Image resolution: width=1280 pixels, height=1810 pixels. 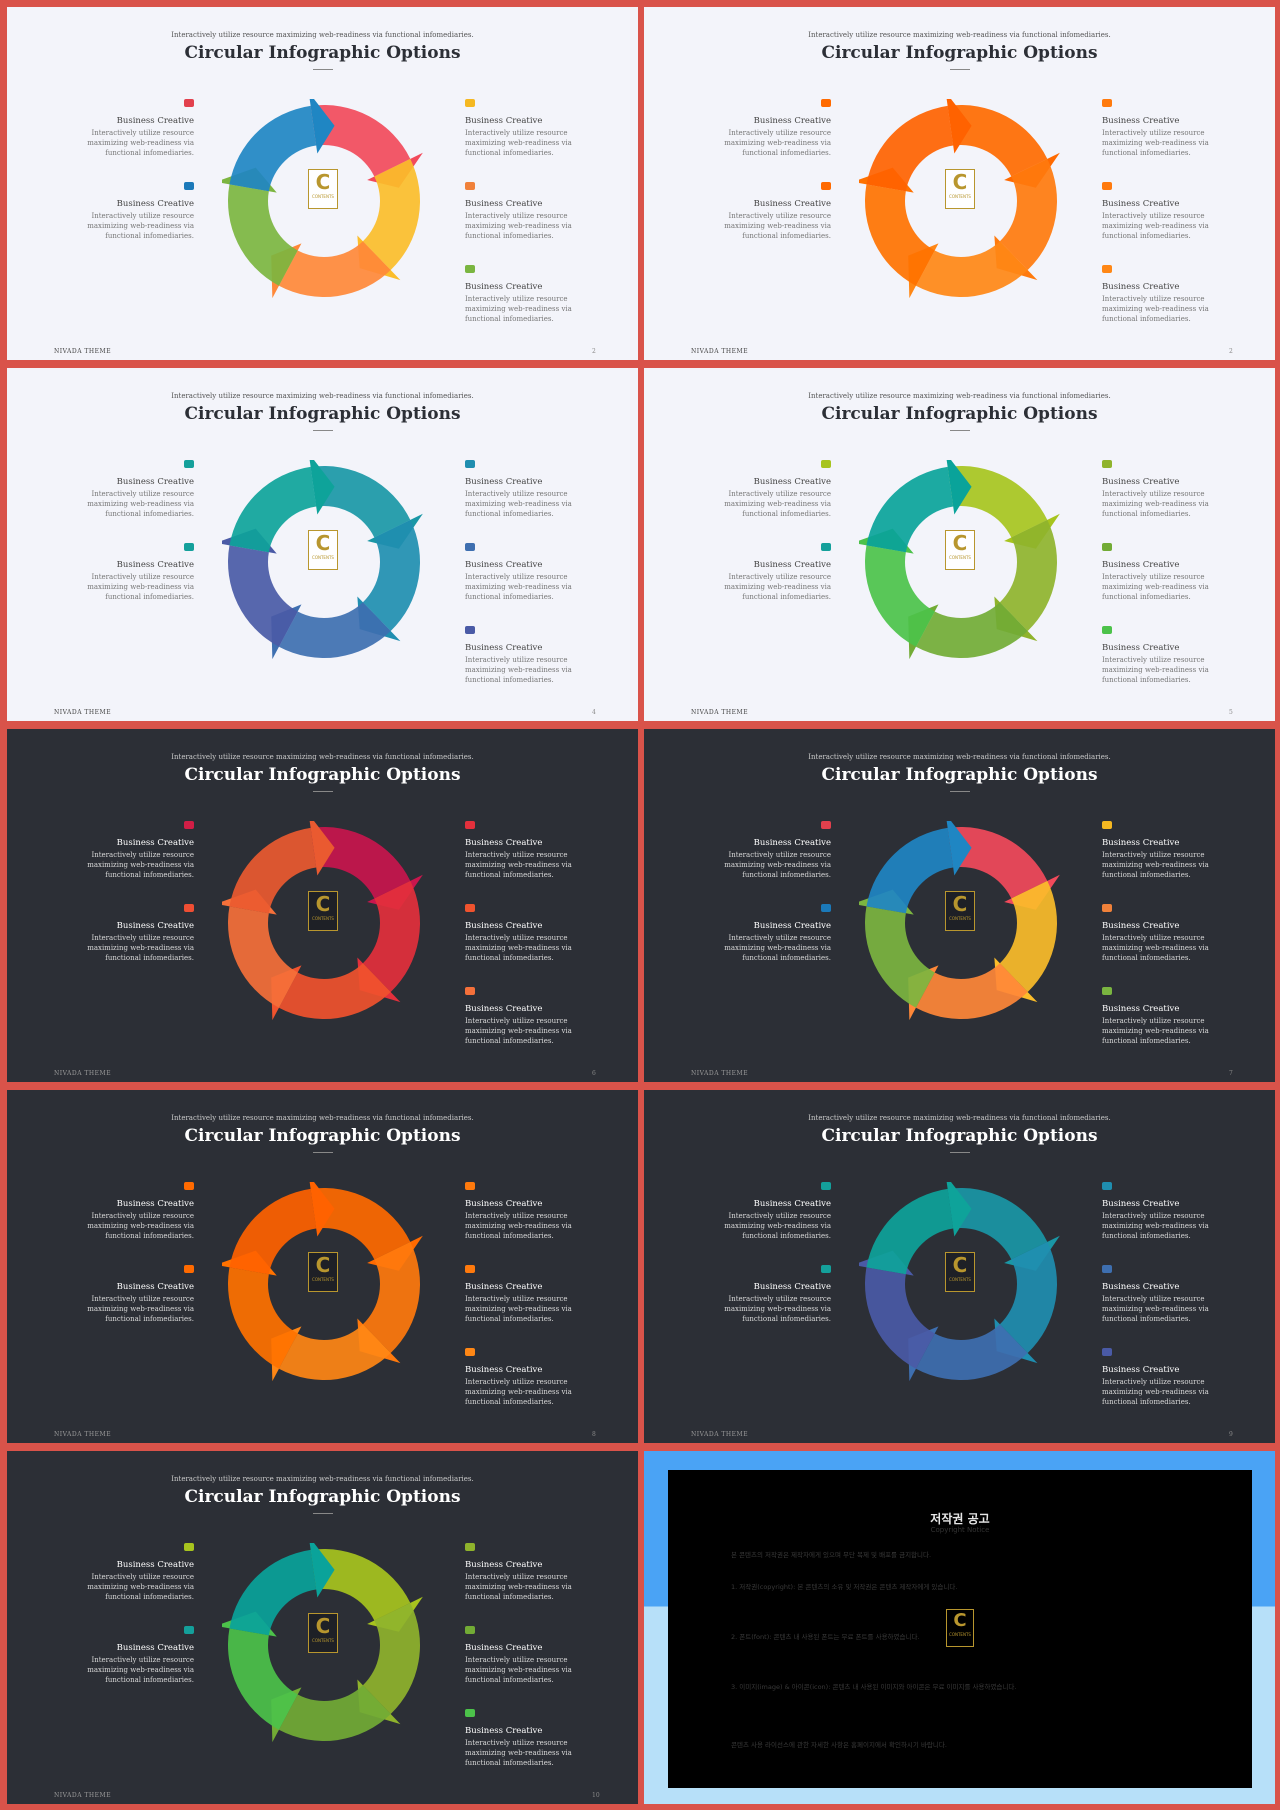 What do you see at coordinates (831, 1555) in the screenshot?
I see `copyright-paragraph: 본 콘텐츠의 저작권은 제작자에게 있으며 무단 복제 및 배포를 금지합니다.` at bounding box center [831, 1555].